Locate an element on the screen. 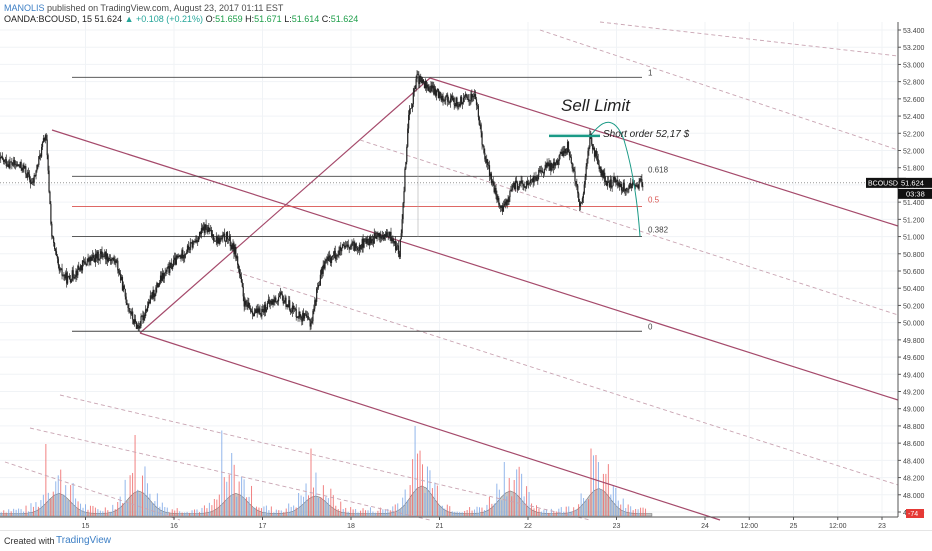 The image size is (932, 551). price-tick-label: 49.600 is located at coordinates (914, 358).